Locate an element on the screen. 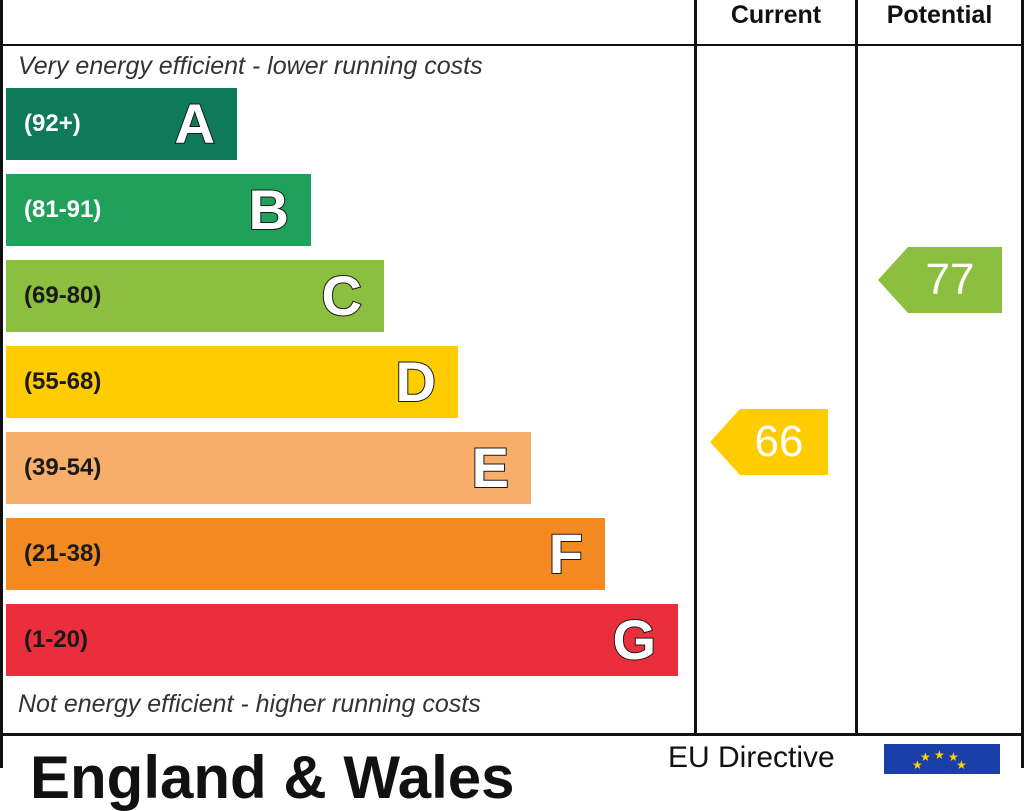 The image size is (1024, 811). band-letter: A is located at coordinates (195, 123).